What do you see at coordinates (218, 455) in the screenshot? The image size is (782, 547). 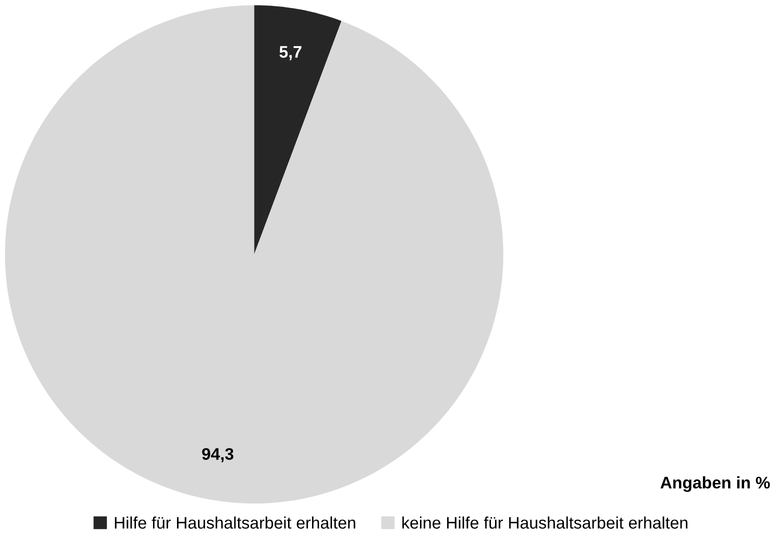 I see `data-label: 94,3` at bounding box center [218, 455].